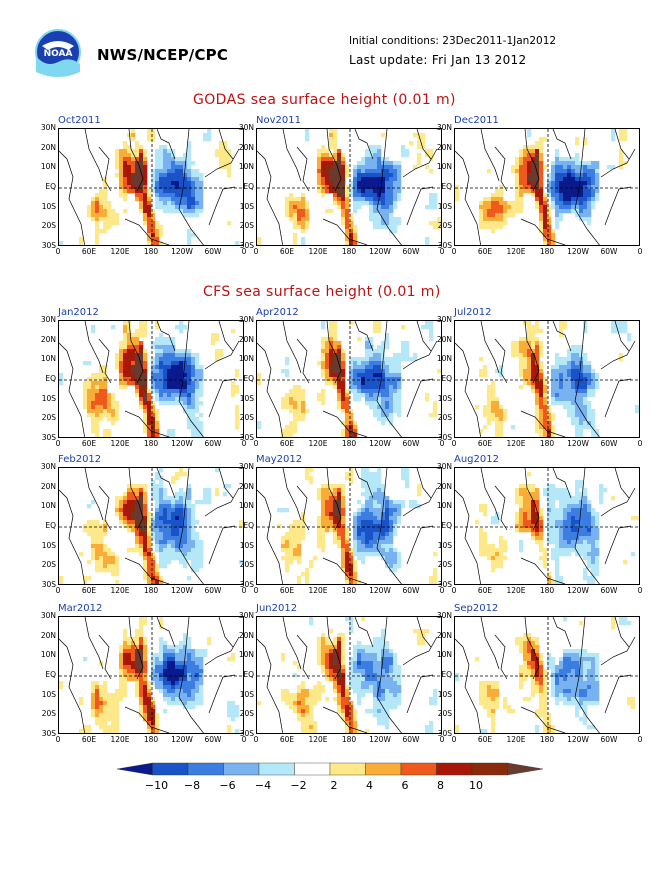  What do you see at coordinates (349, 675) in the screenshot?
I see `map-panel-cfs-jun2012` at bounding box center [349, 675].